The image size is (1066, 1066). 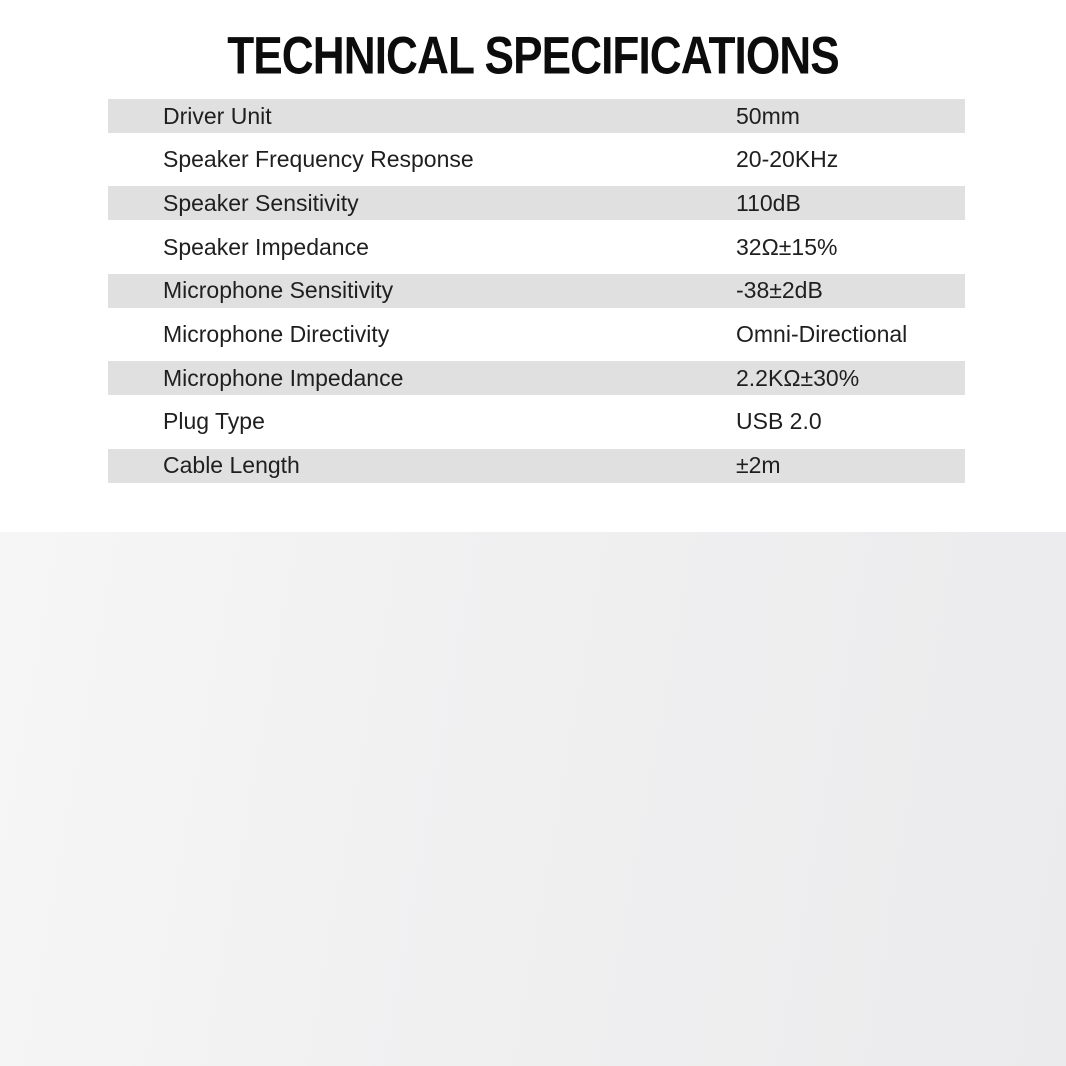 What do you see at coordinates (758, 465) in the screenshot?
I see `spec-value: ±2m` at bounding box center [758, 465].